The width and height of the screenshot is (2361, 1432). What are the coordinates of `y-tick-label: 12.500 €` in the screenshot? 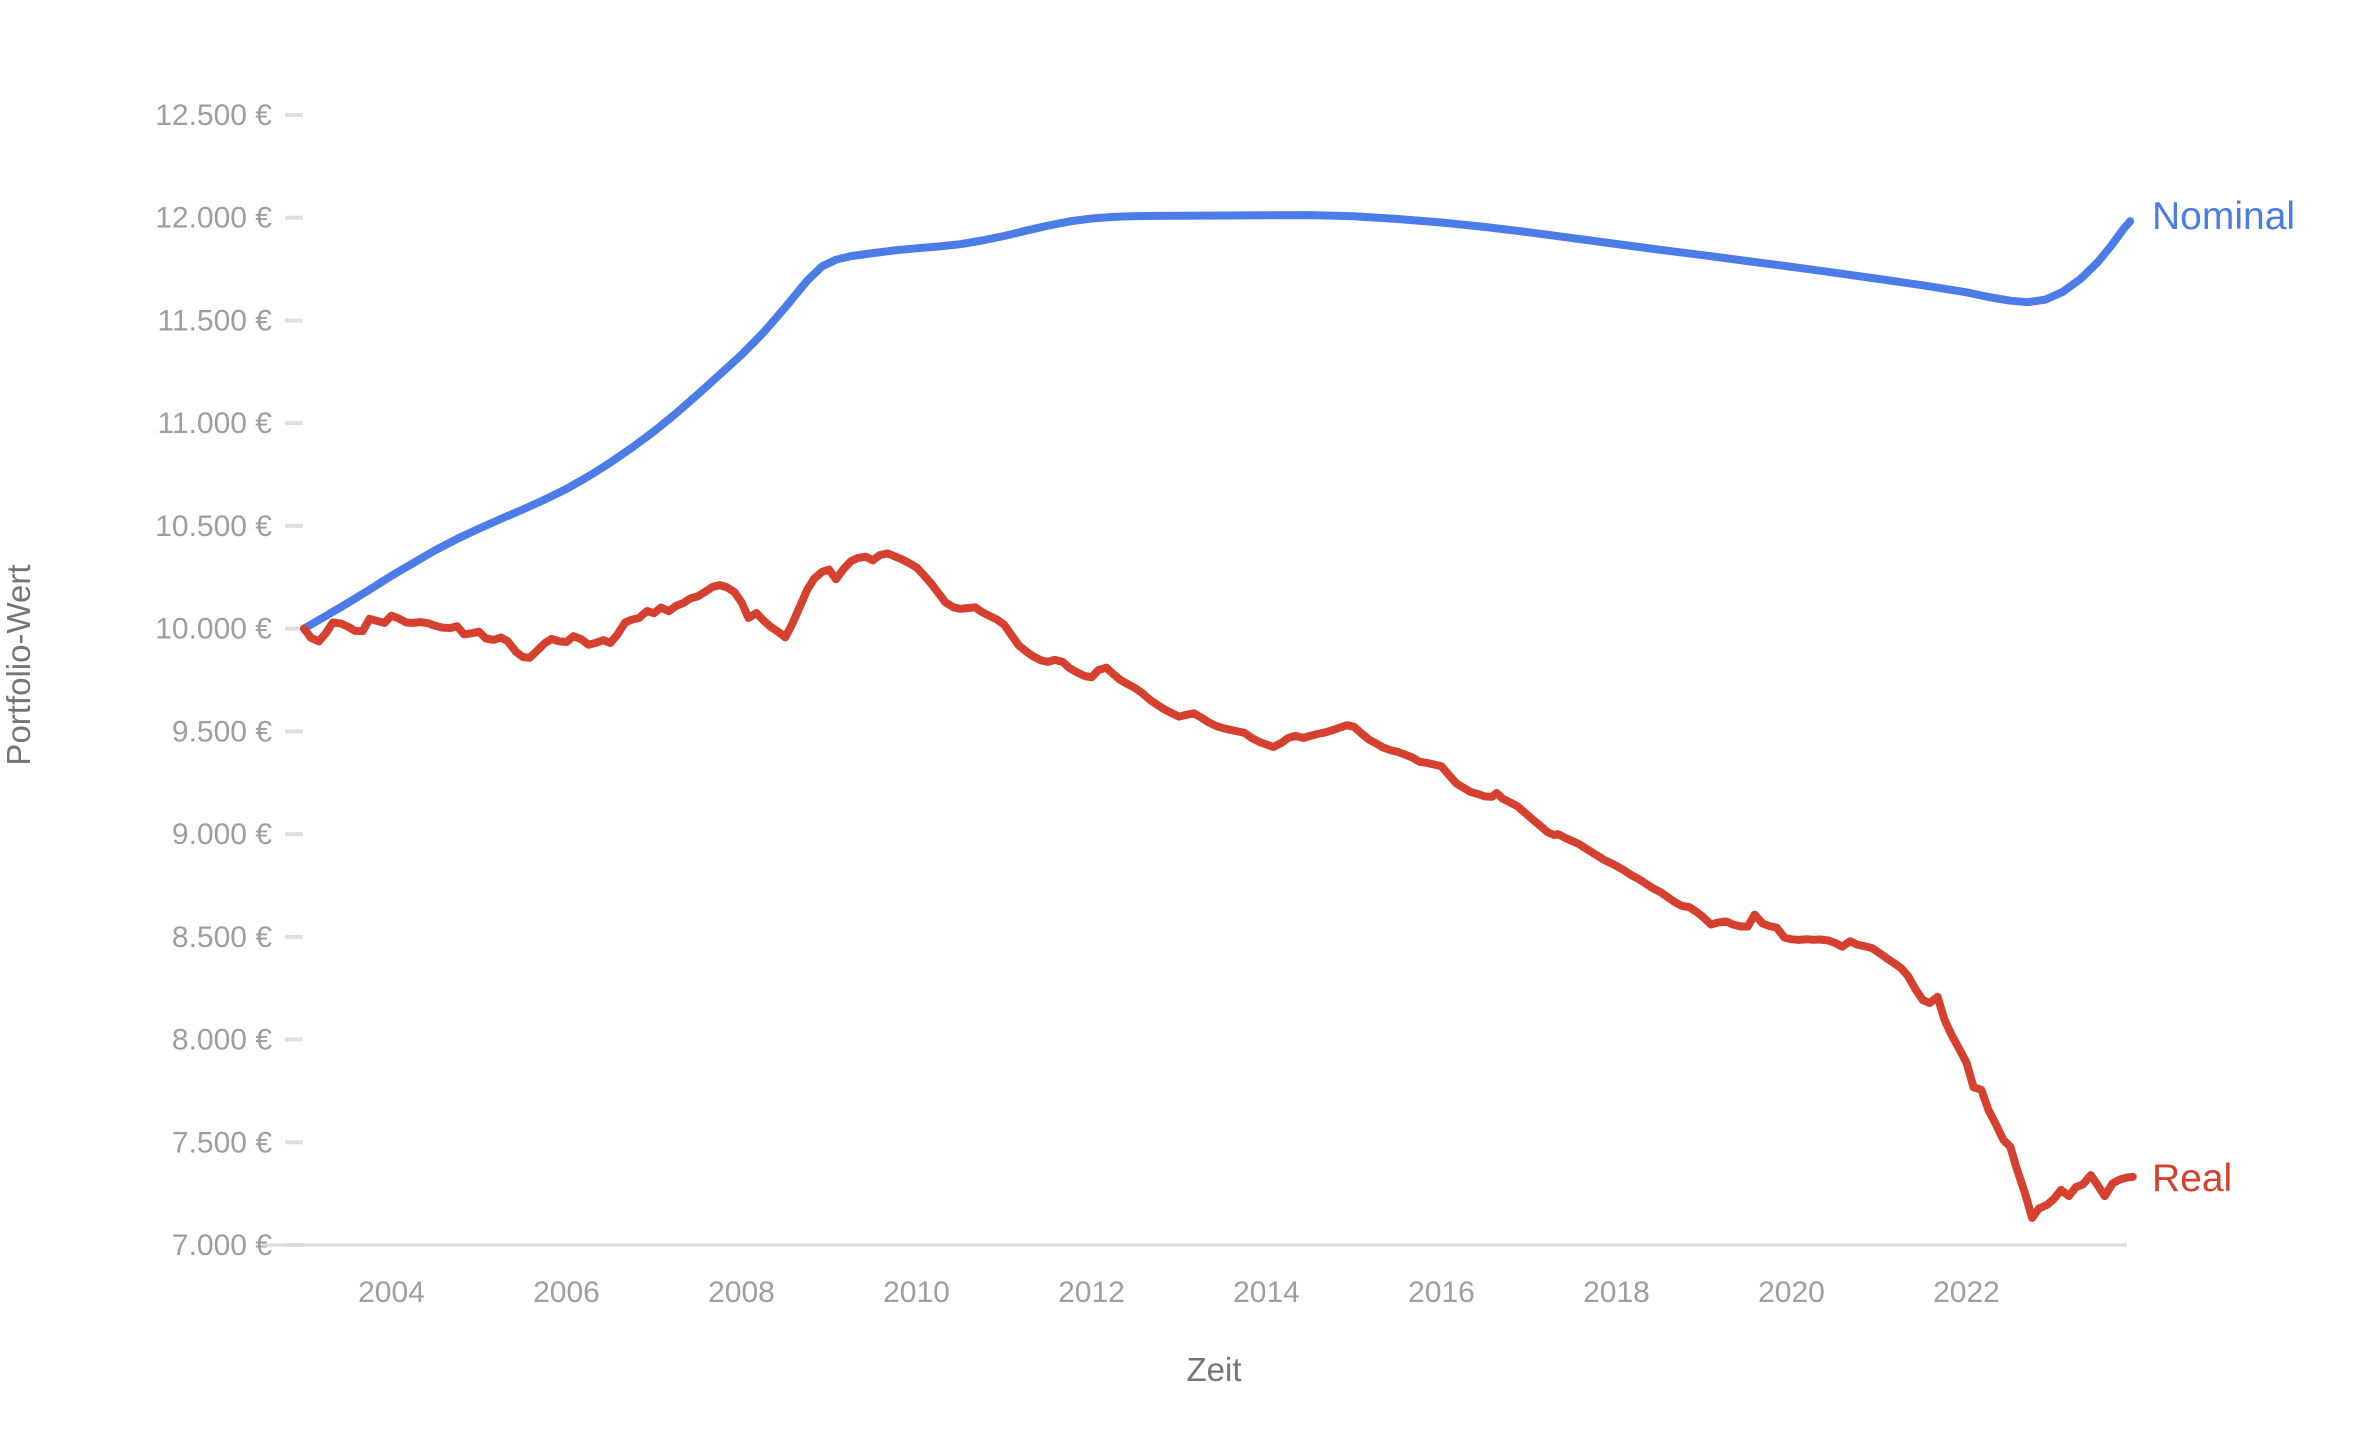 It's located at (213, 115).